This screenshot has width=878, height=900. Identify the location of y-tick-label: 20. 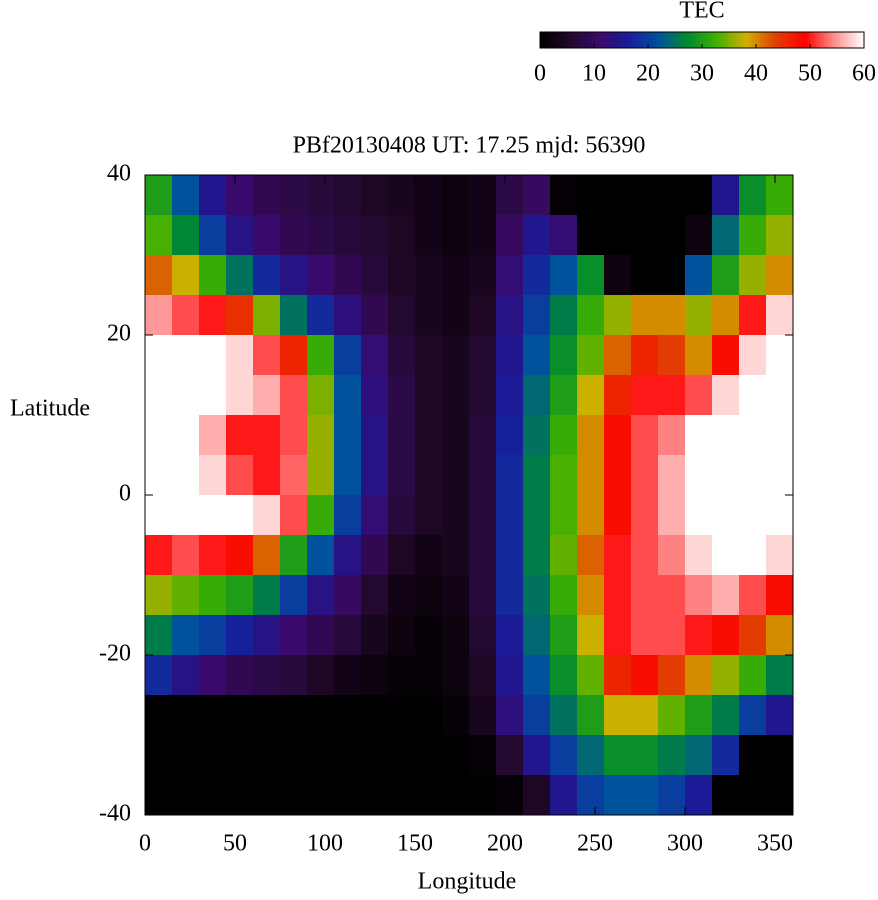
(119, 334).